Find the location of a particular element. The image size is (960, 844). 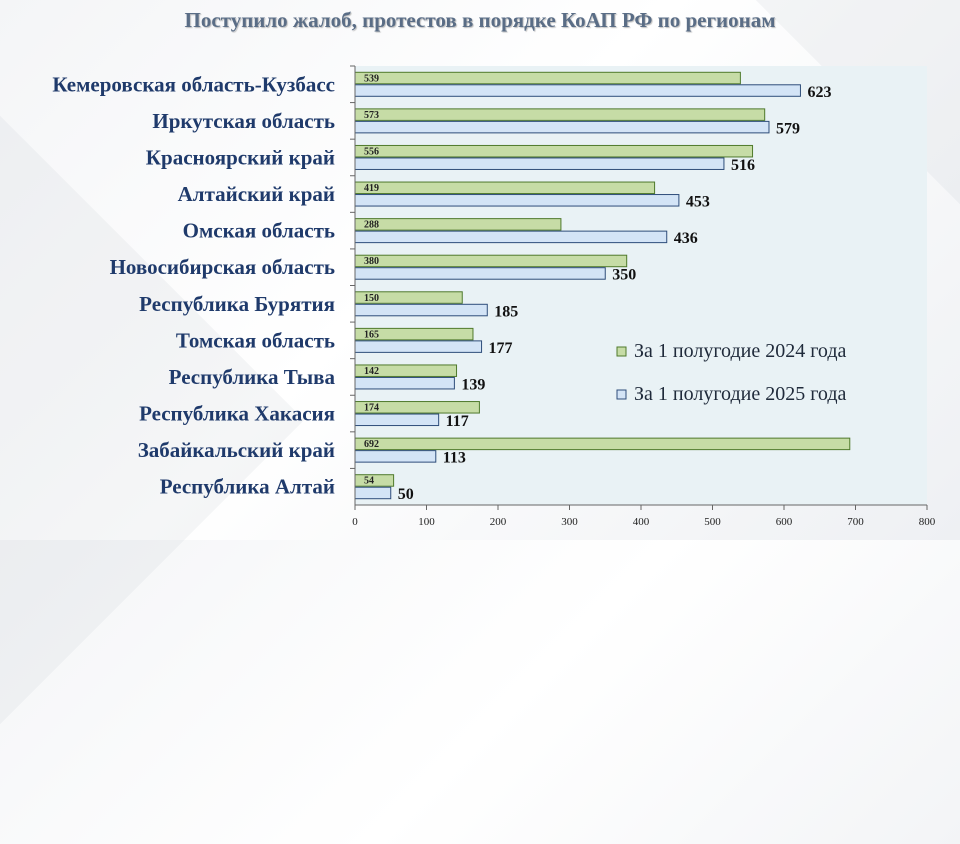

category-label: Кемеровская область-Кузбасс is located at coordinates (193, 84).